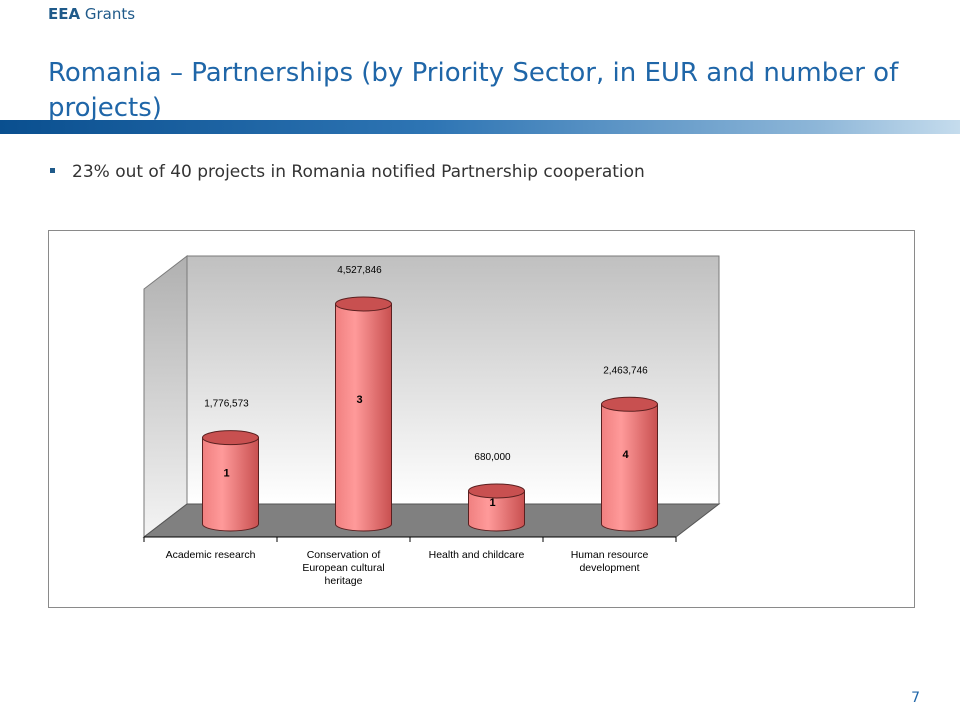 This screenshot has width=960, height=720. I want to click on data-label: 2,463,746, so click(625, 370).